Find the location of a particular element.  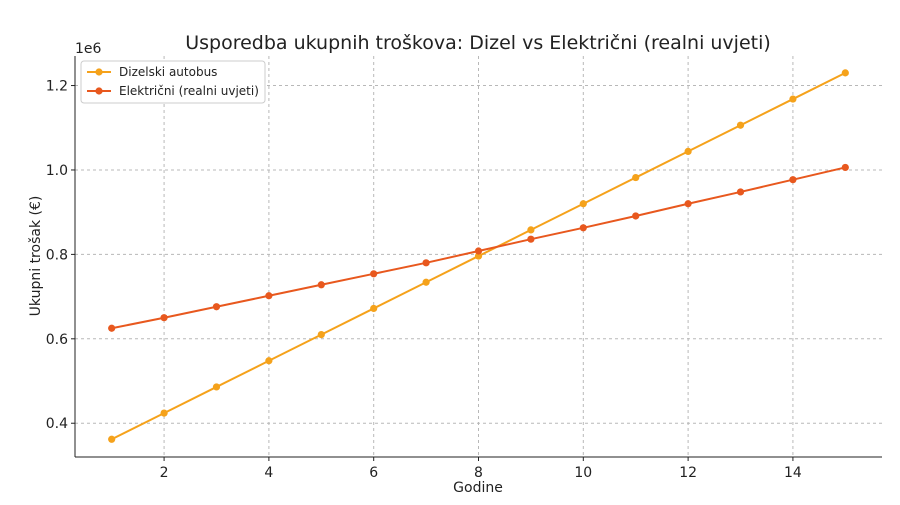

y-tick-label: 1.2 is located at coordinates (57, 87).